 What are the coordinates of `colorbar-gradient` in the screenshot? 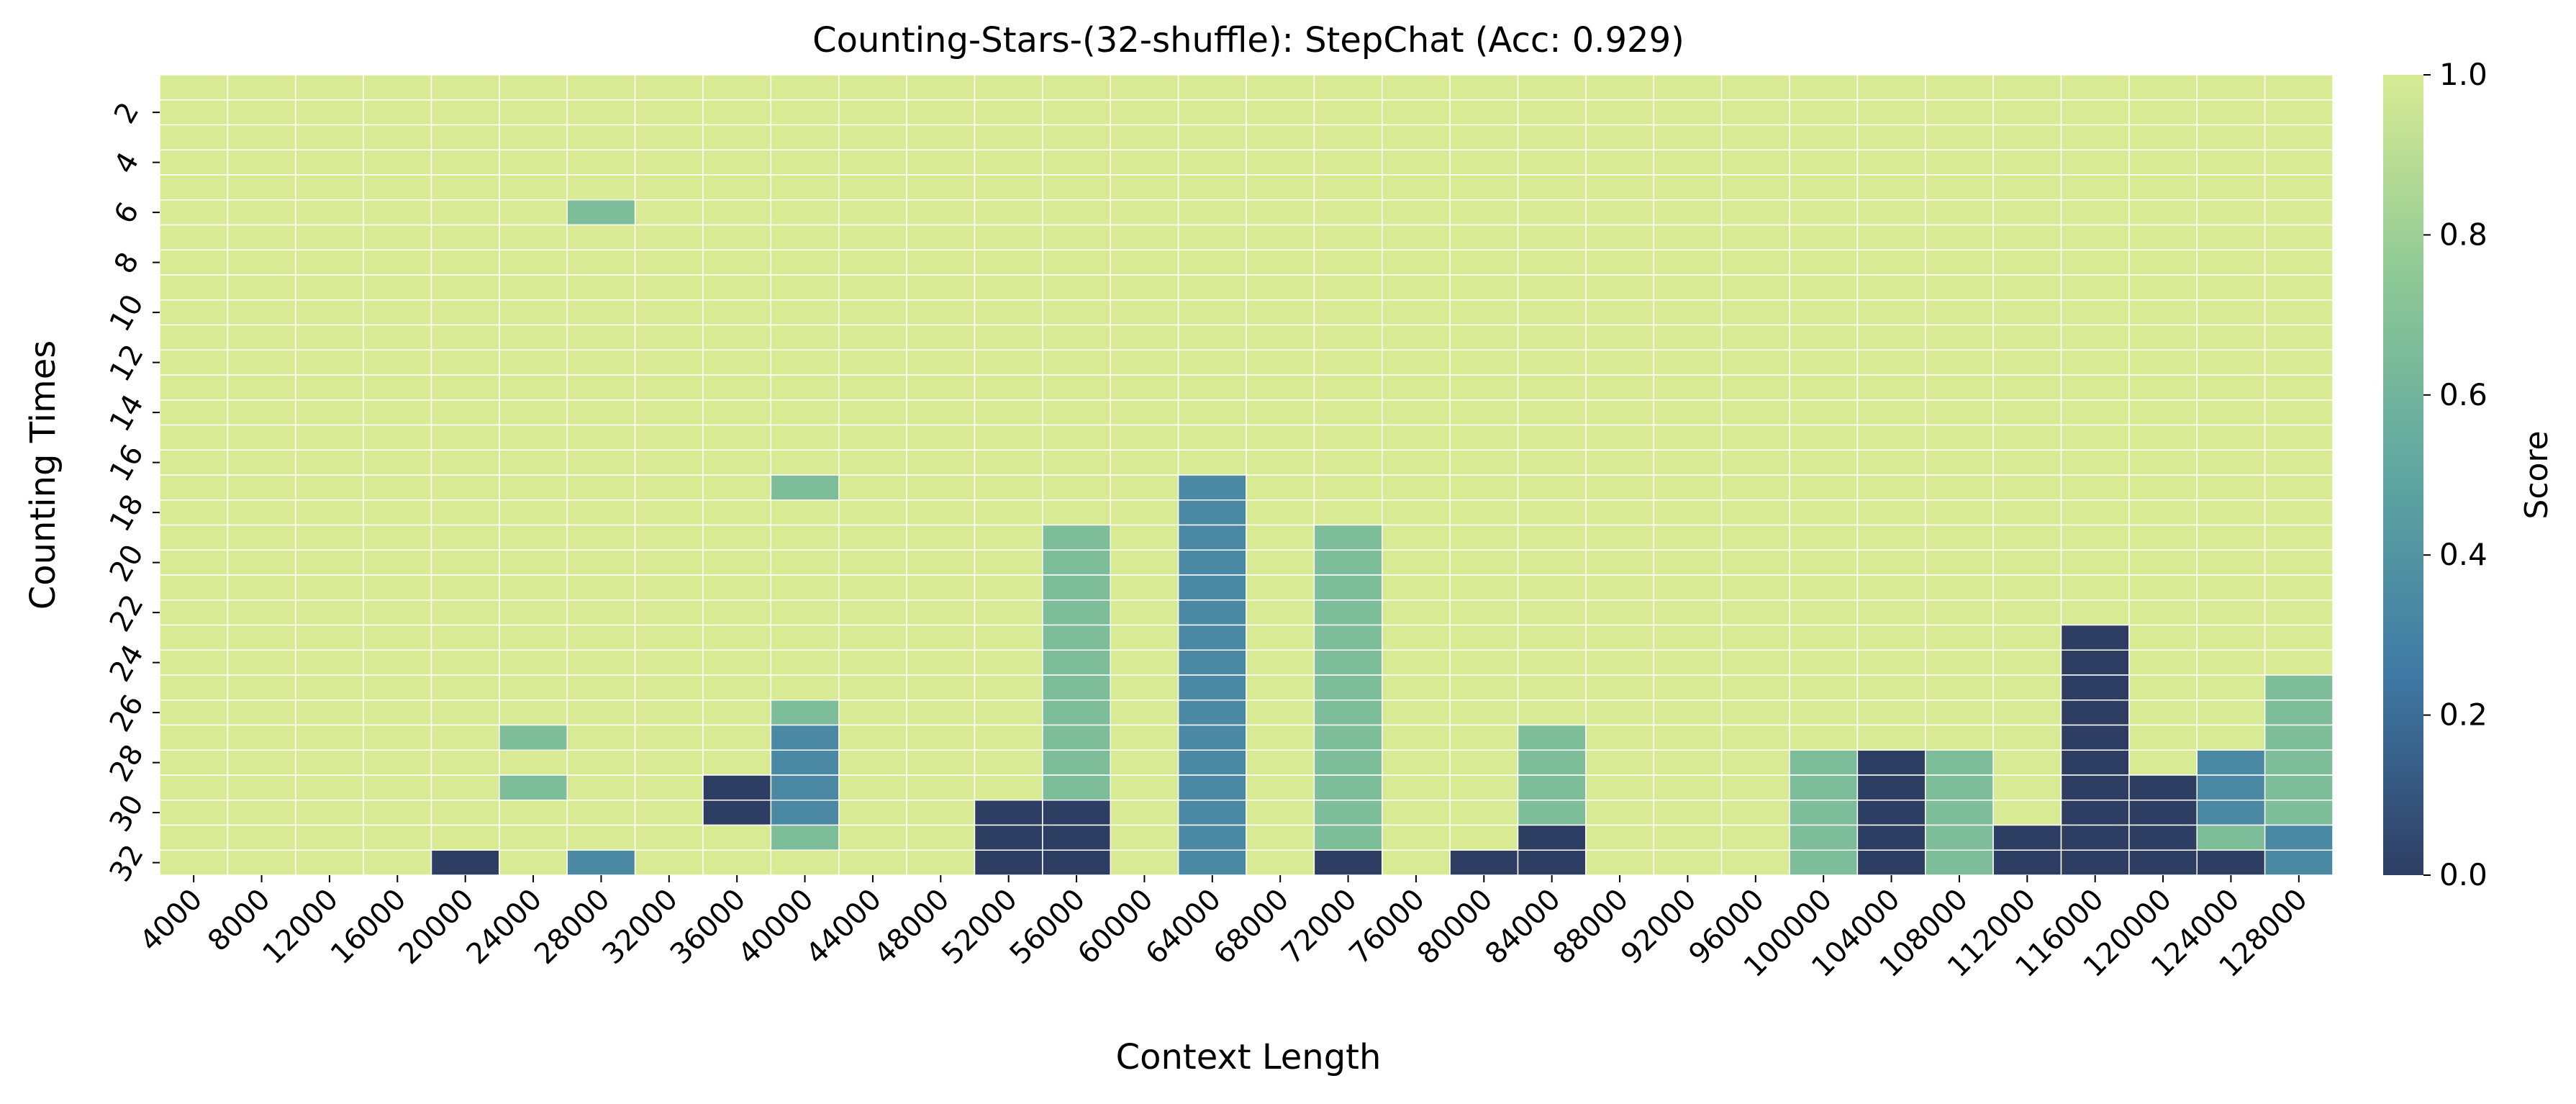 It's located at (2403, 475).